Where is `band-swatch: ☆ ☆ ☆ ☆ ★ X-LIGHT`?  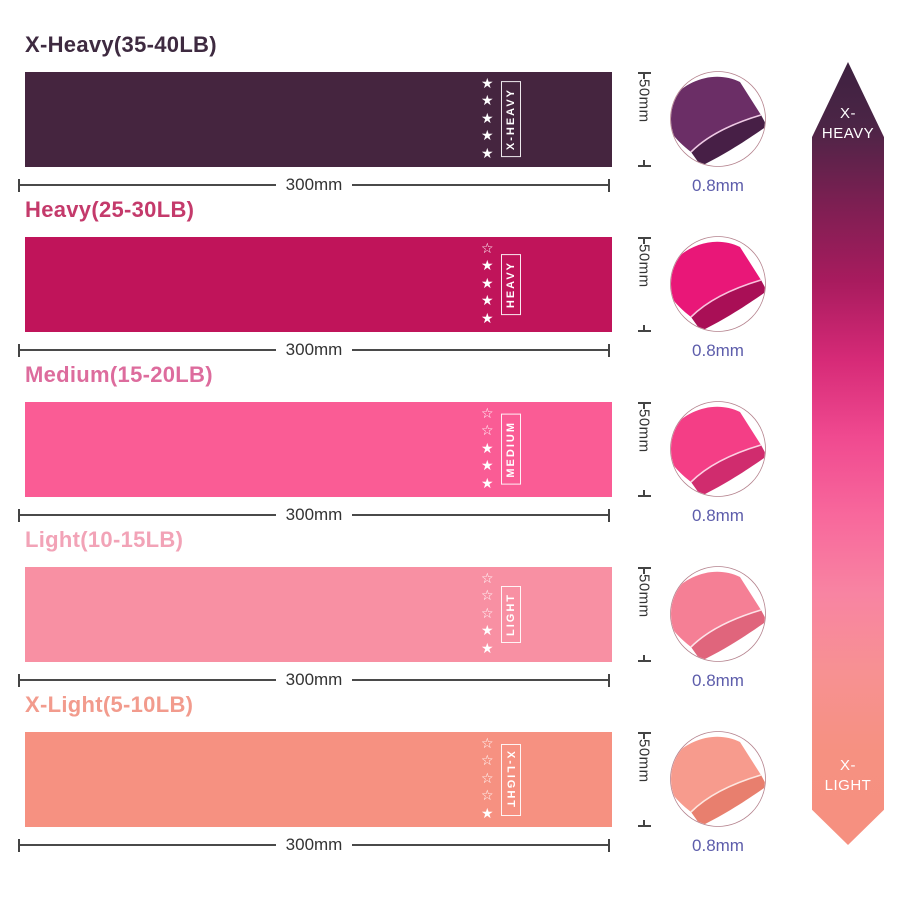
band-swatch: ☆ ☆ ☆ ☆ ★ X-LIGHT is located at coordinates (318, 779).